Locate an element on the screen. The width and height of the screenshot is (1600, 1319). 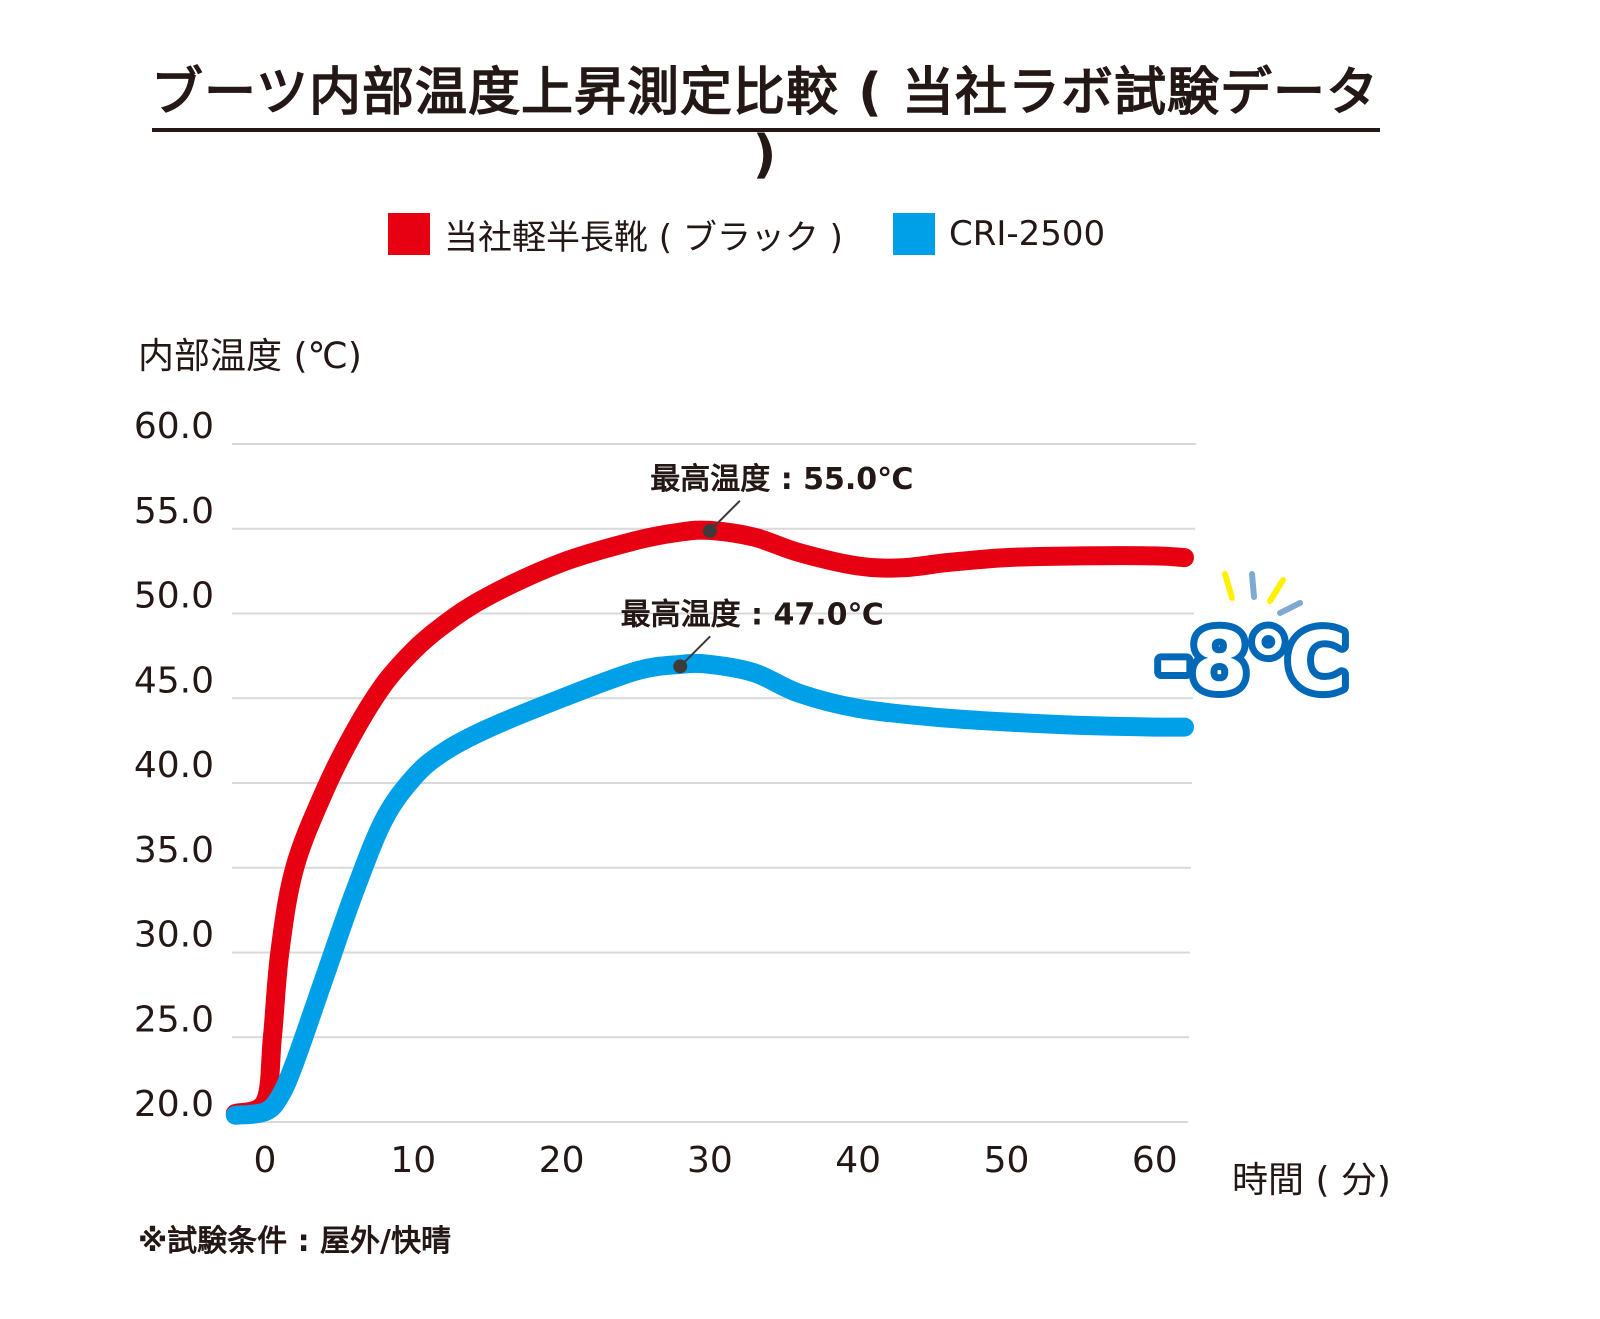
x-tick-label: 50 is located at coordinates (1007, 1160).